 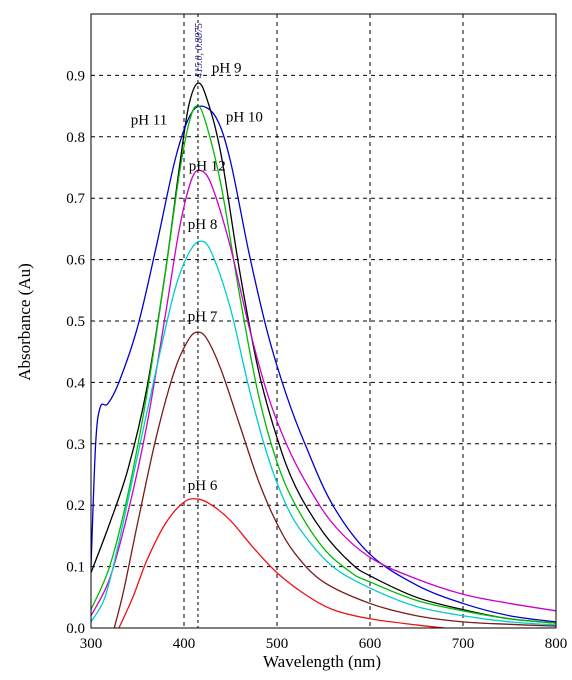 I want to click on x-tick-label: 400, so click(x=184, y=644).